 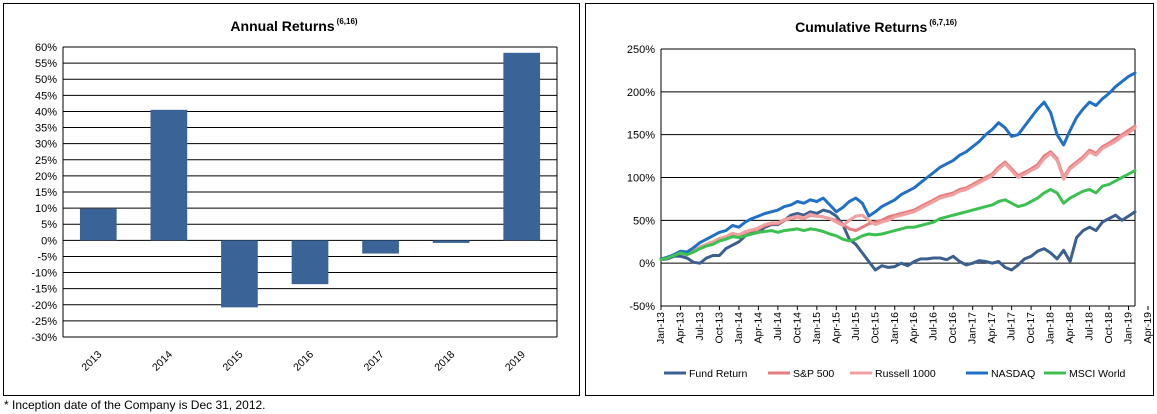 What do you see at coordinates (44, 274) in the screenshot?
I see `y-tick-label: -10%` at bounding box center [44, 274].